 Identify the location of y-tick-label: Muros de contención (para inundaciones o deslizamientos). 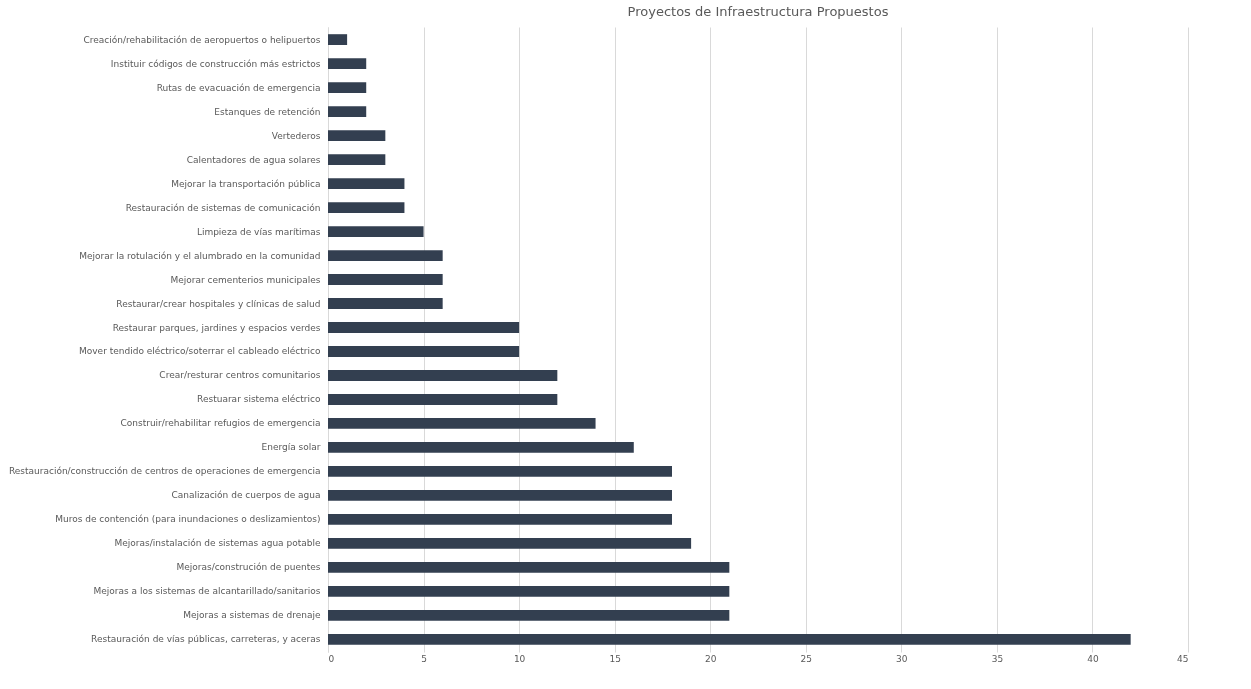
(188, 519).